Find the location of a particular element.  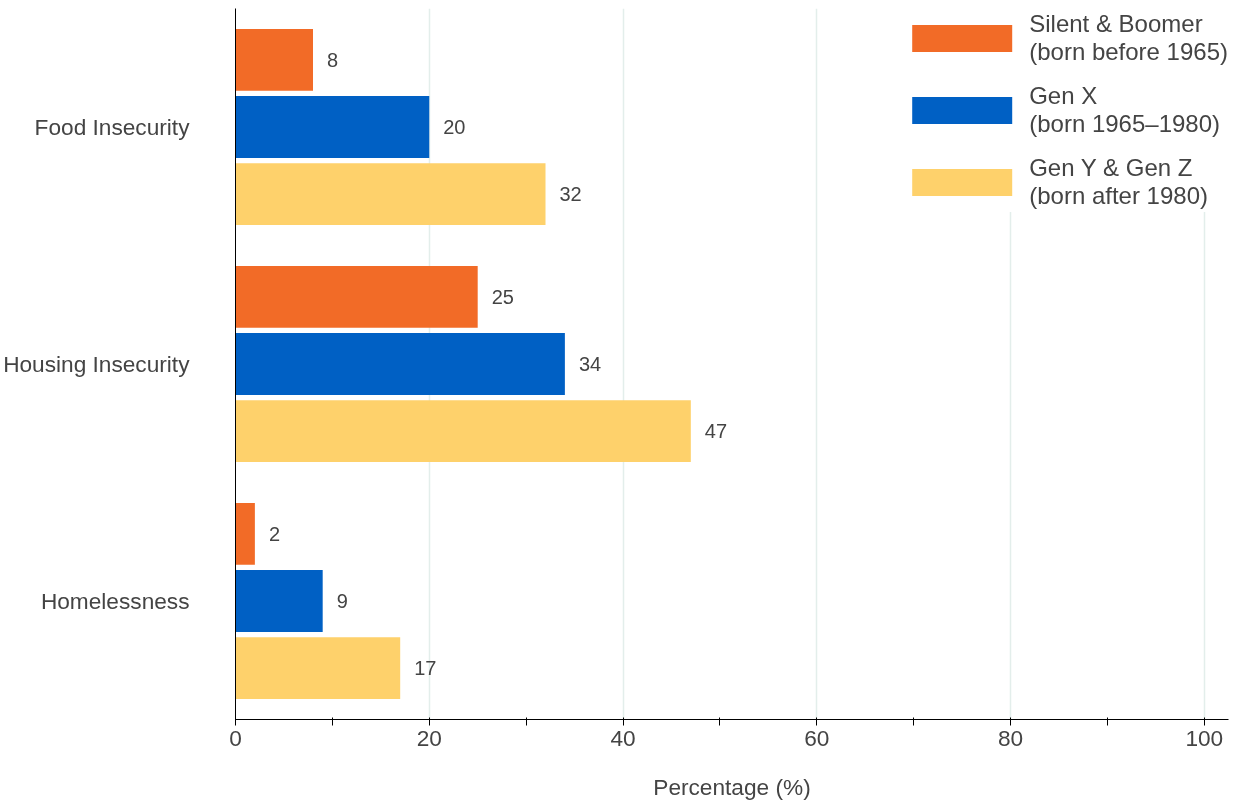

legend-label: Gen X (born 1965–1980) is located at coordinates (1125, 110).